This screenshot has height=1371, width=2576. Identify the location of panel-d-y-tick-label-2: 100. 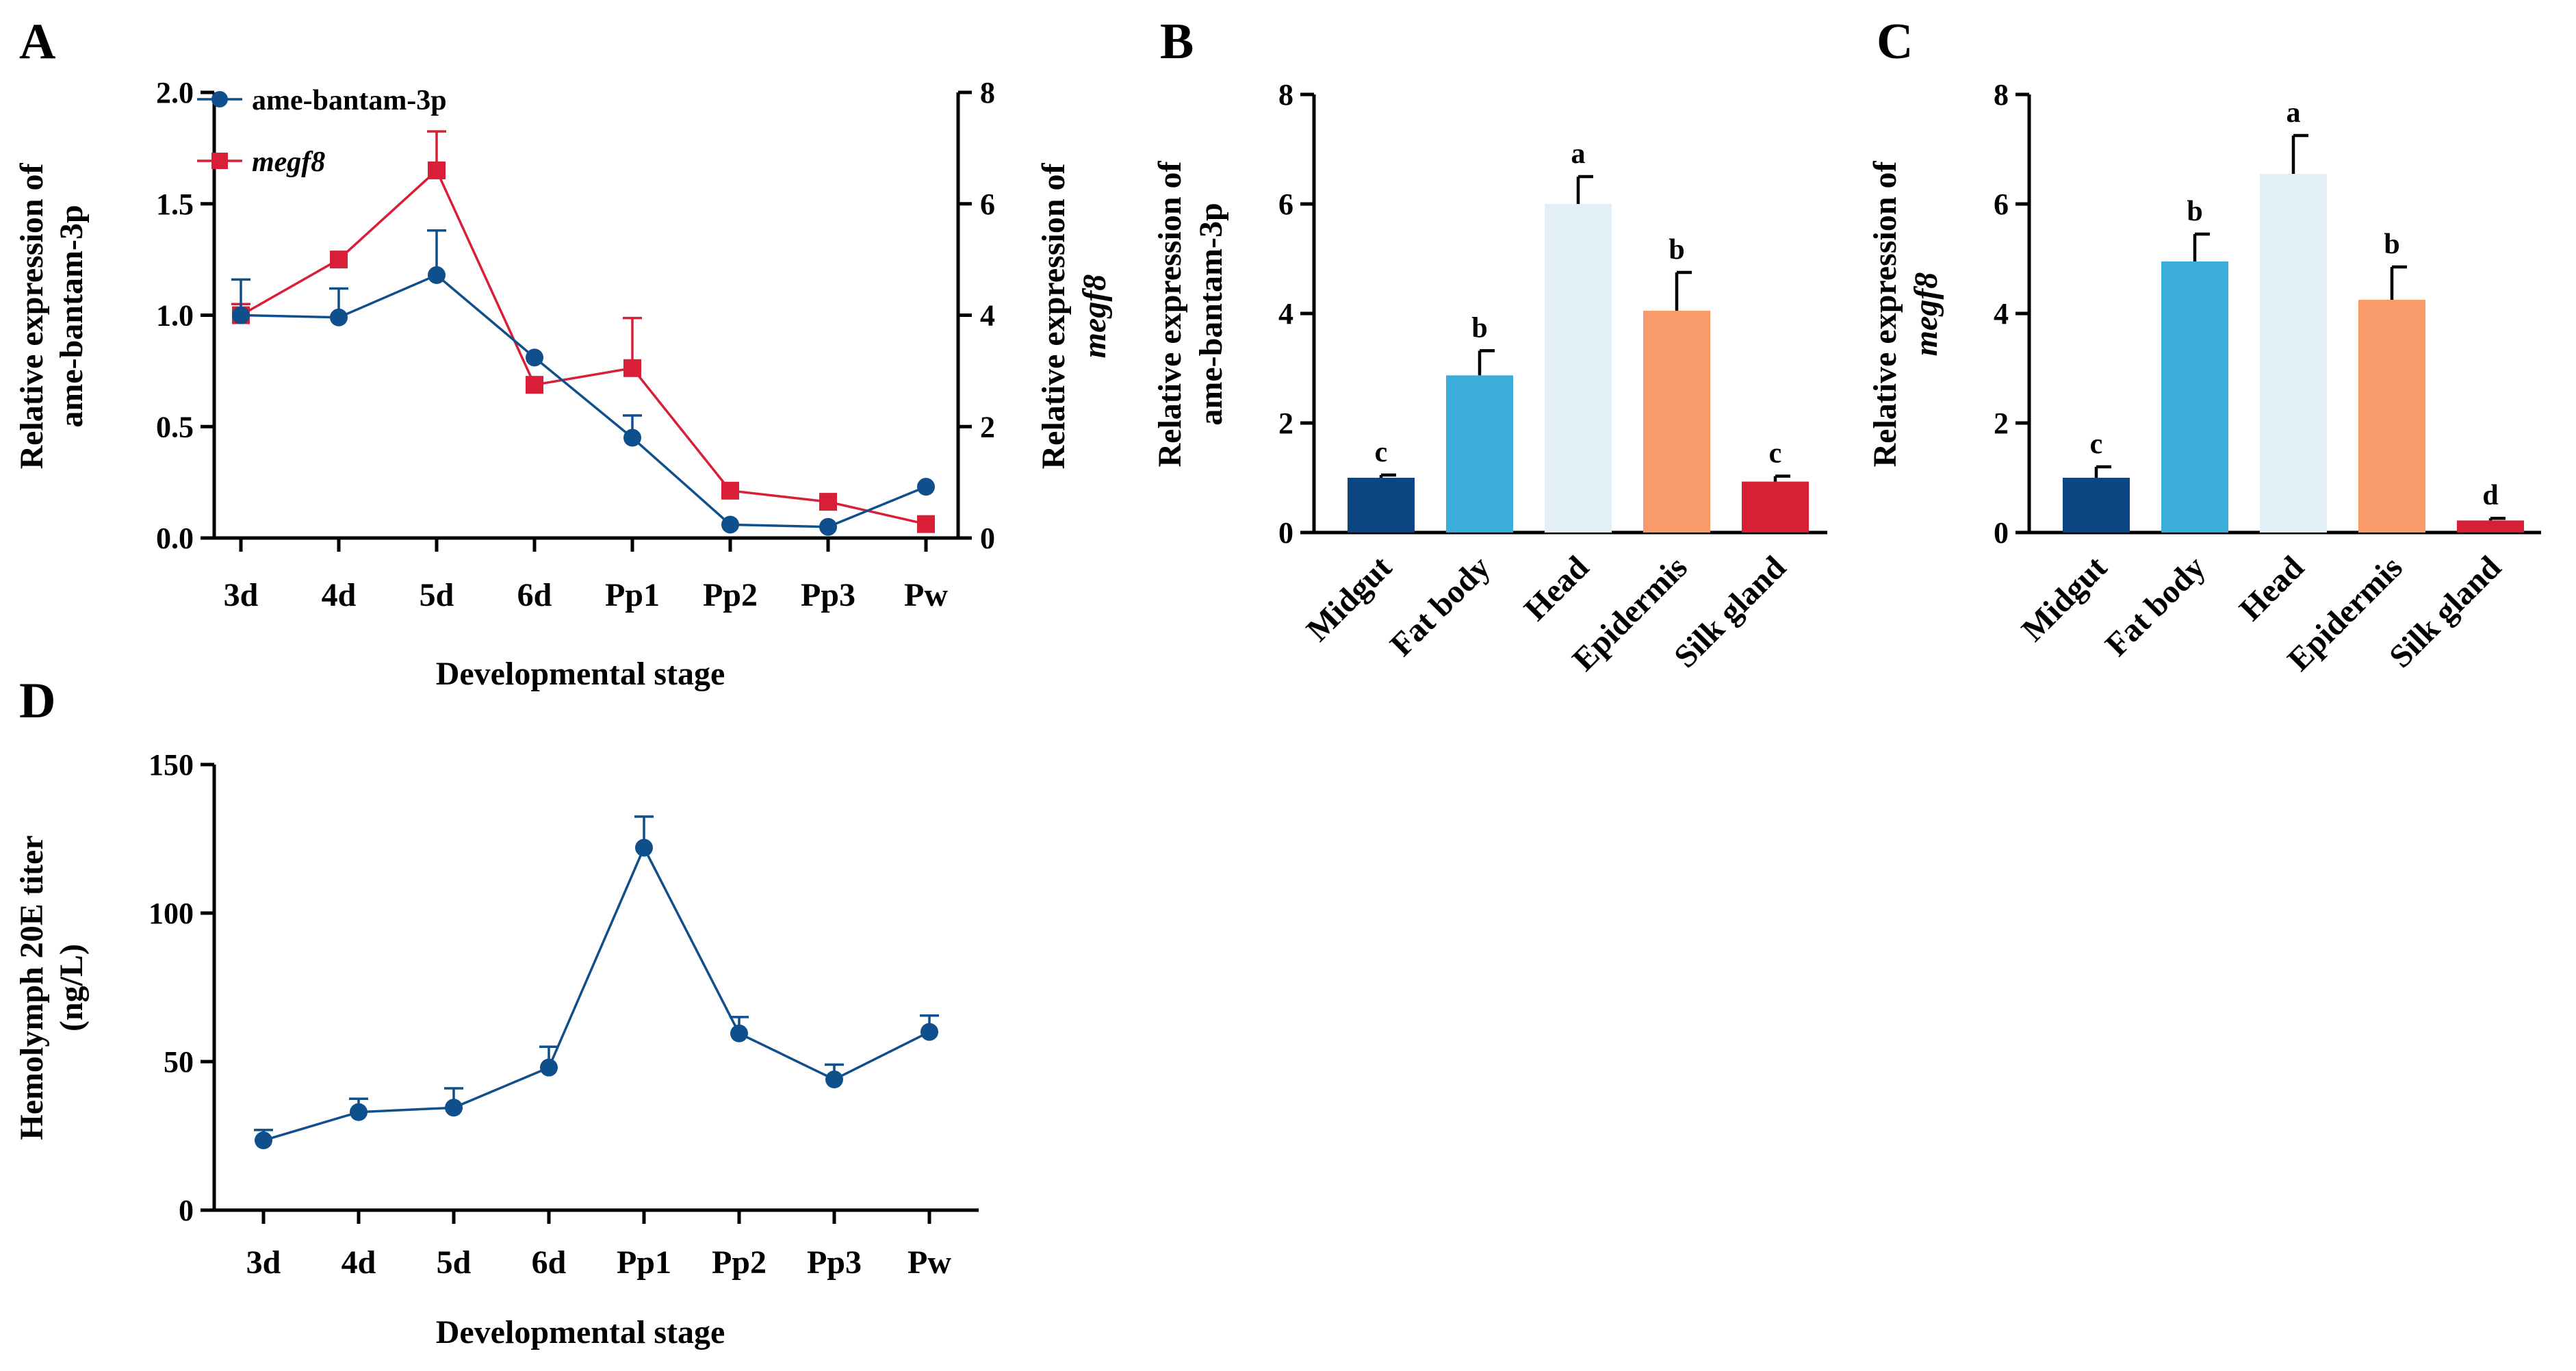
(171, 914).